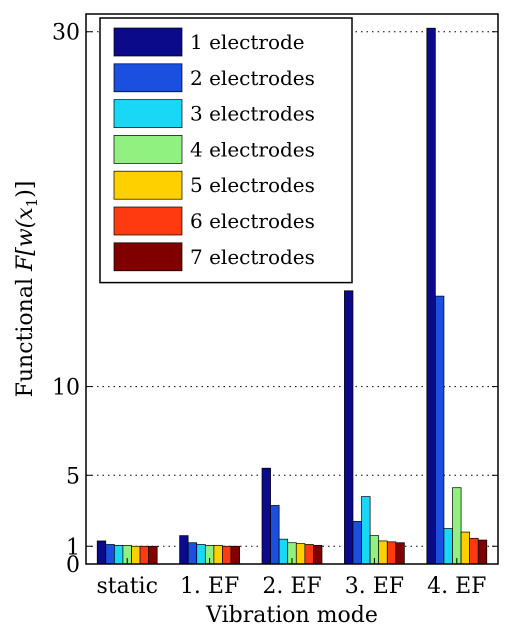 The width and height of the screenshot is (506, 628). Describe the element at coordinates (73, 476) in the screenshot. I see `y-tick-label: 5` at that location.